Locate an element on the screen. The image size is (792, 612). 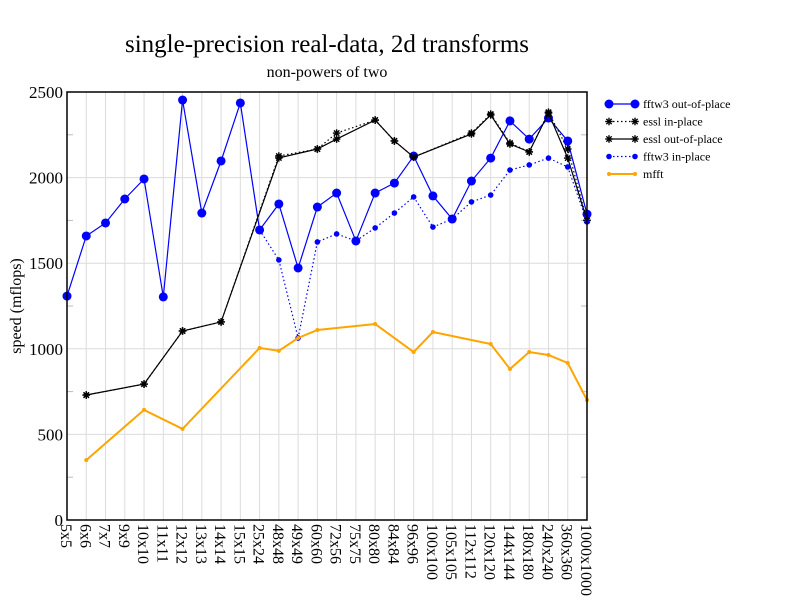
x-tick-label: 10x10 is located at coordinates (142, 544).